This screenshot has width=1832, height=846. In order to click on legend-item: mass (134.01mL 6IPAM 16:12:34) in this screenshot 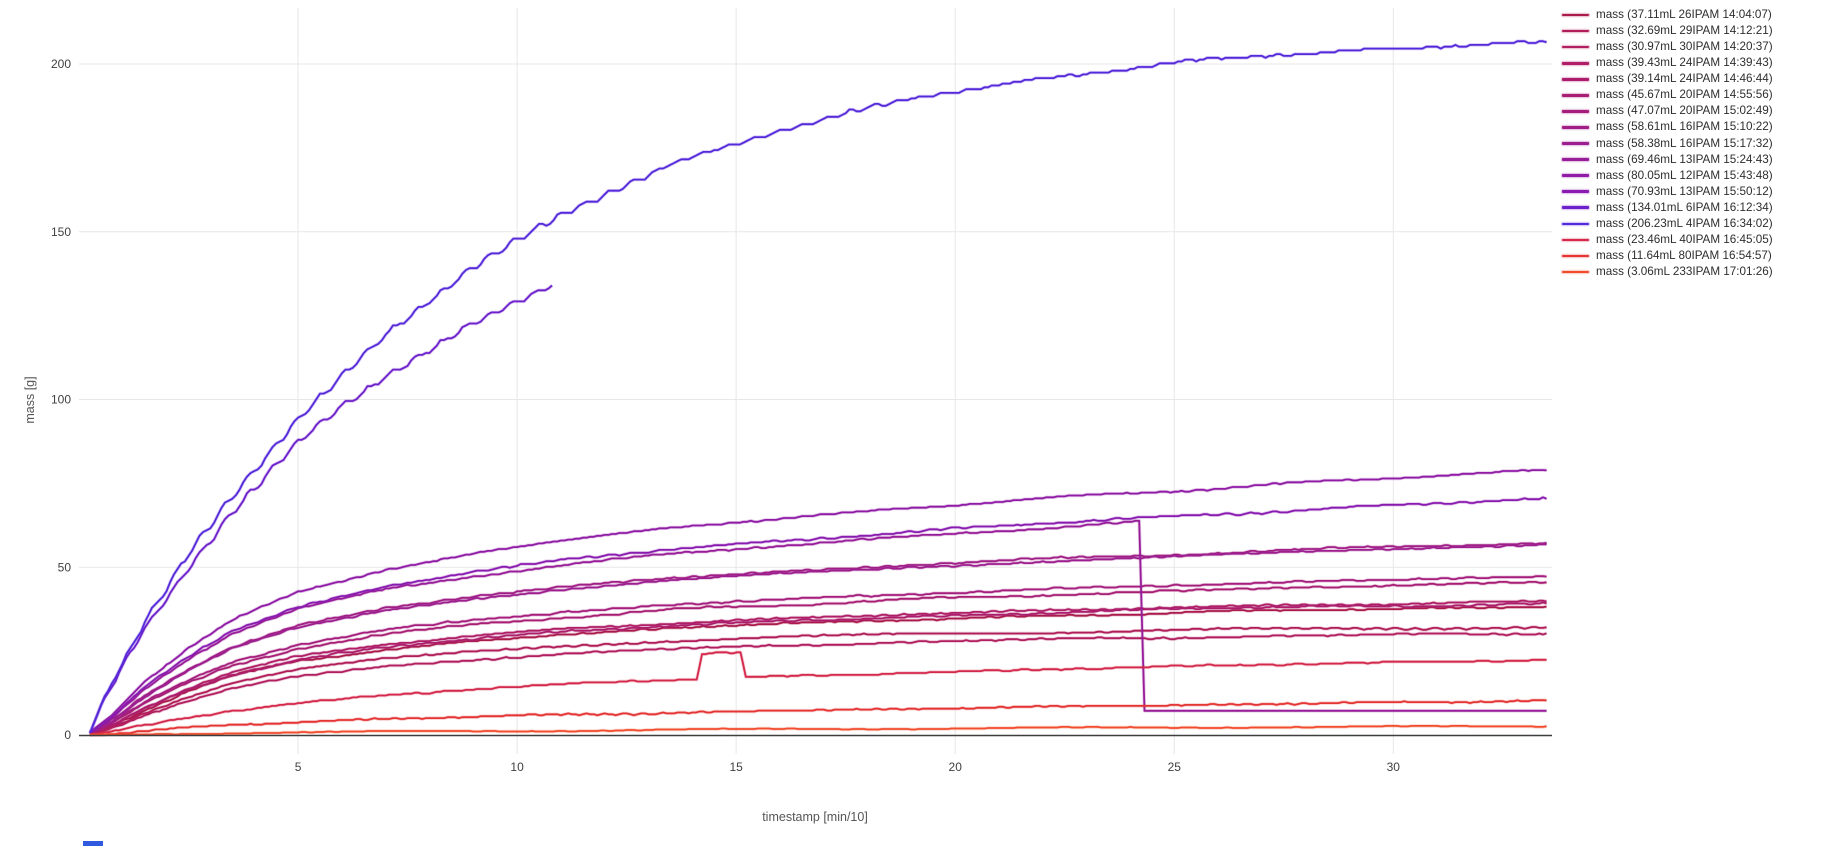, I will do `click(1696, 208)`.